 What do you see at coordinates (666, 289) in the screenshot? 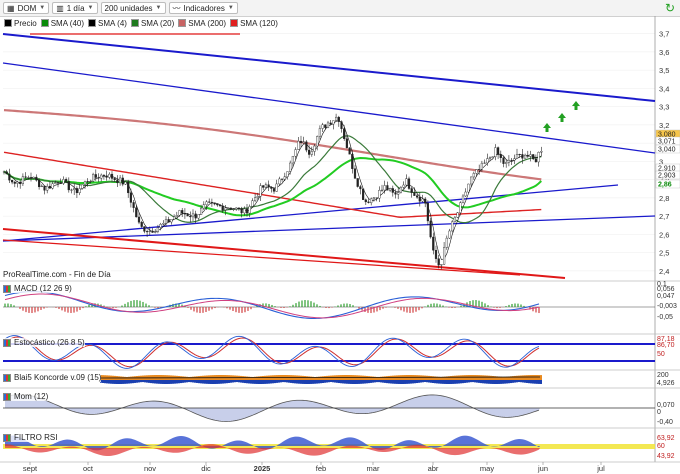
I see `macd-axis-label: 0,056` at bounding box center [666, 289].